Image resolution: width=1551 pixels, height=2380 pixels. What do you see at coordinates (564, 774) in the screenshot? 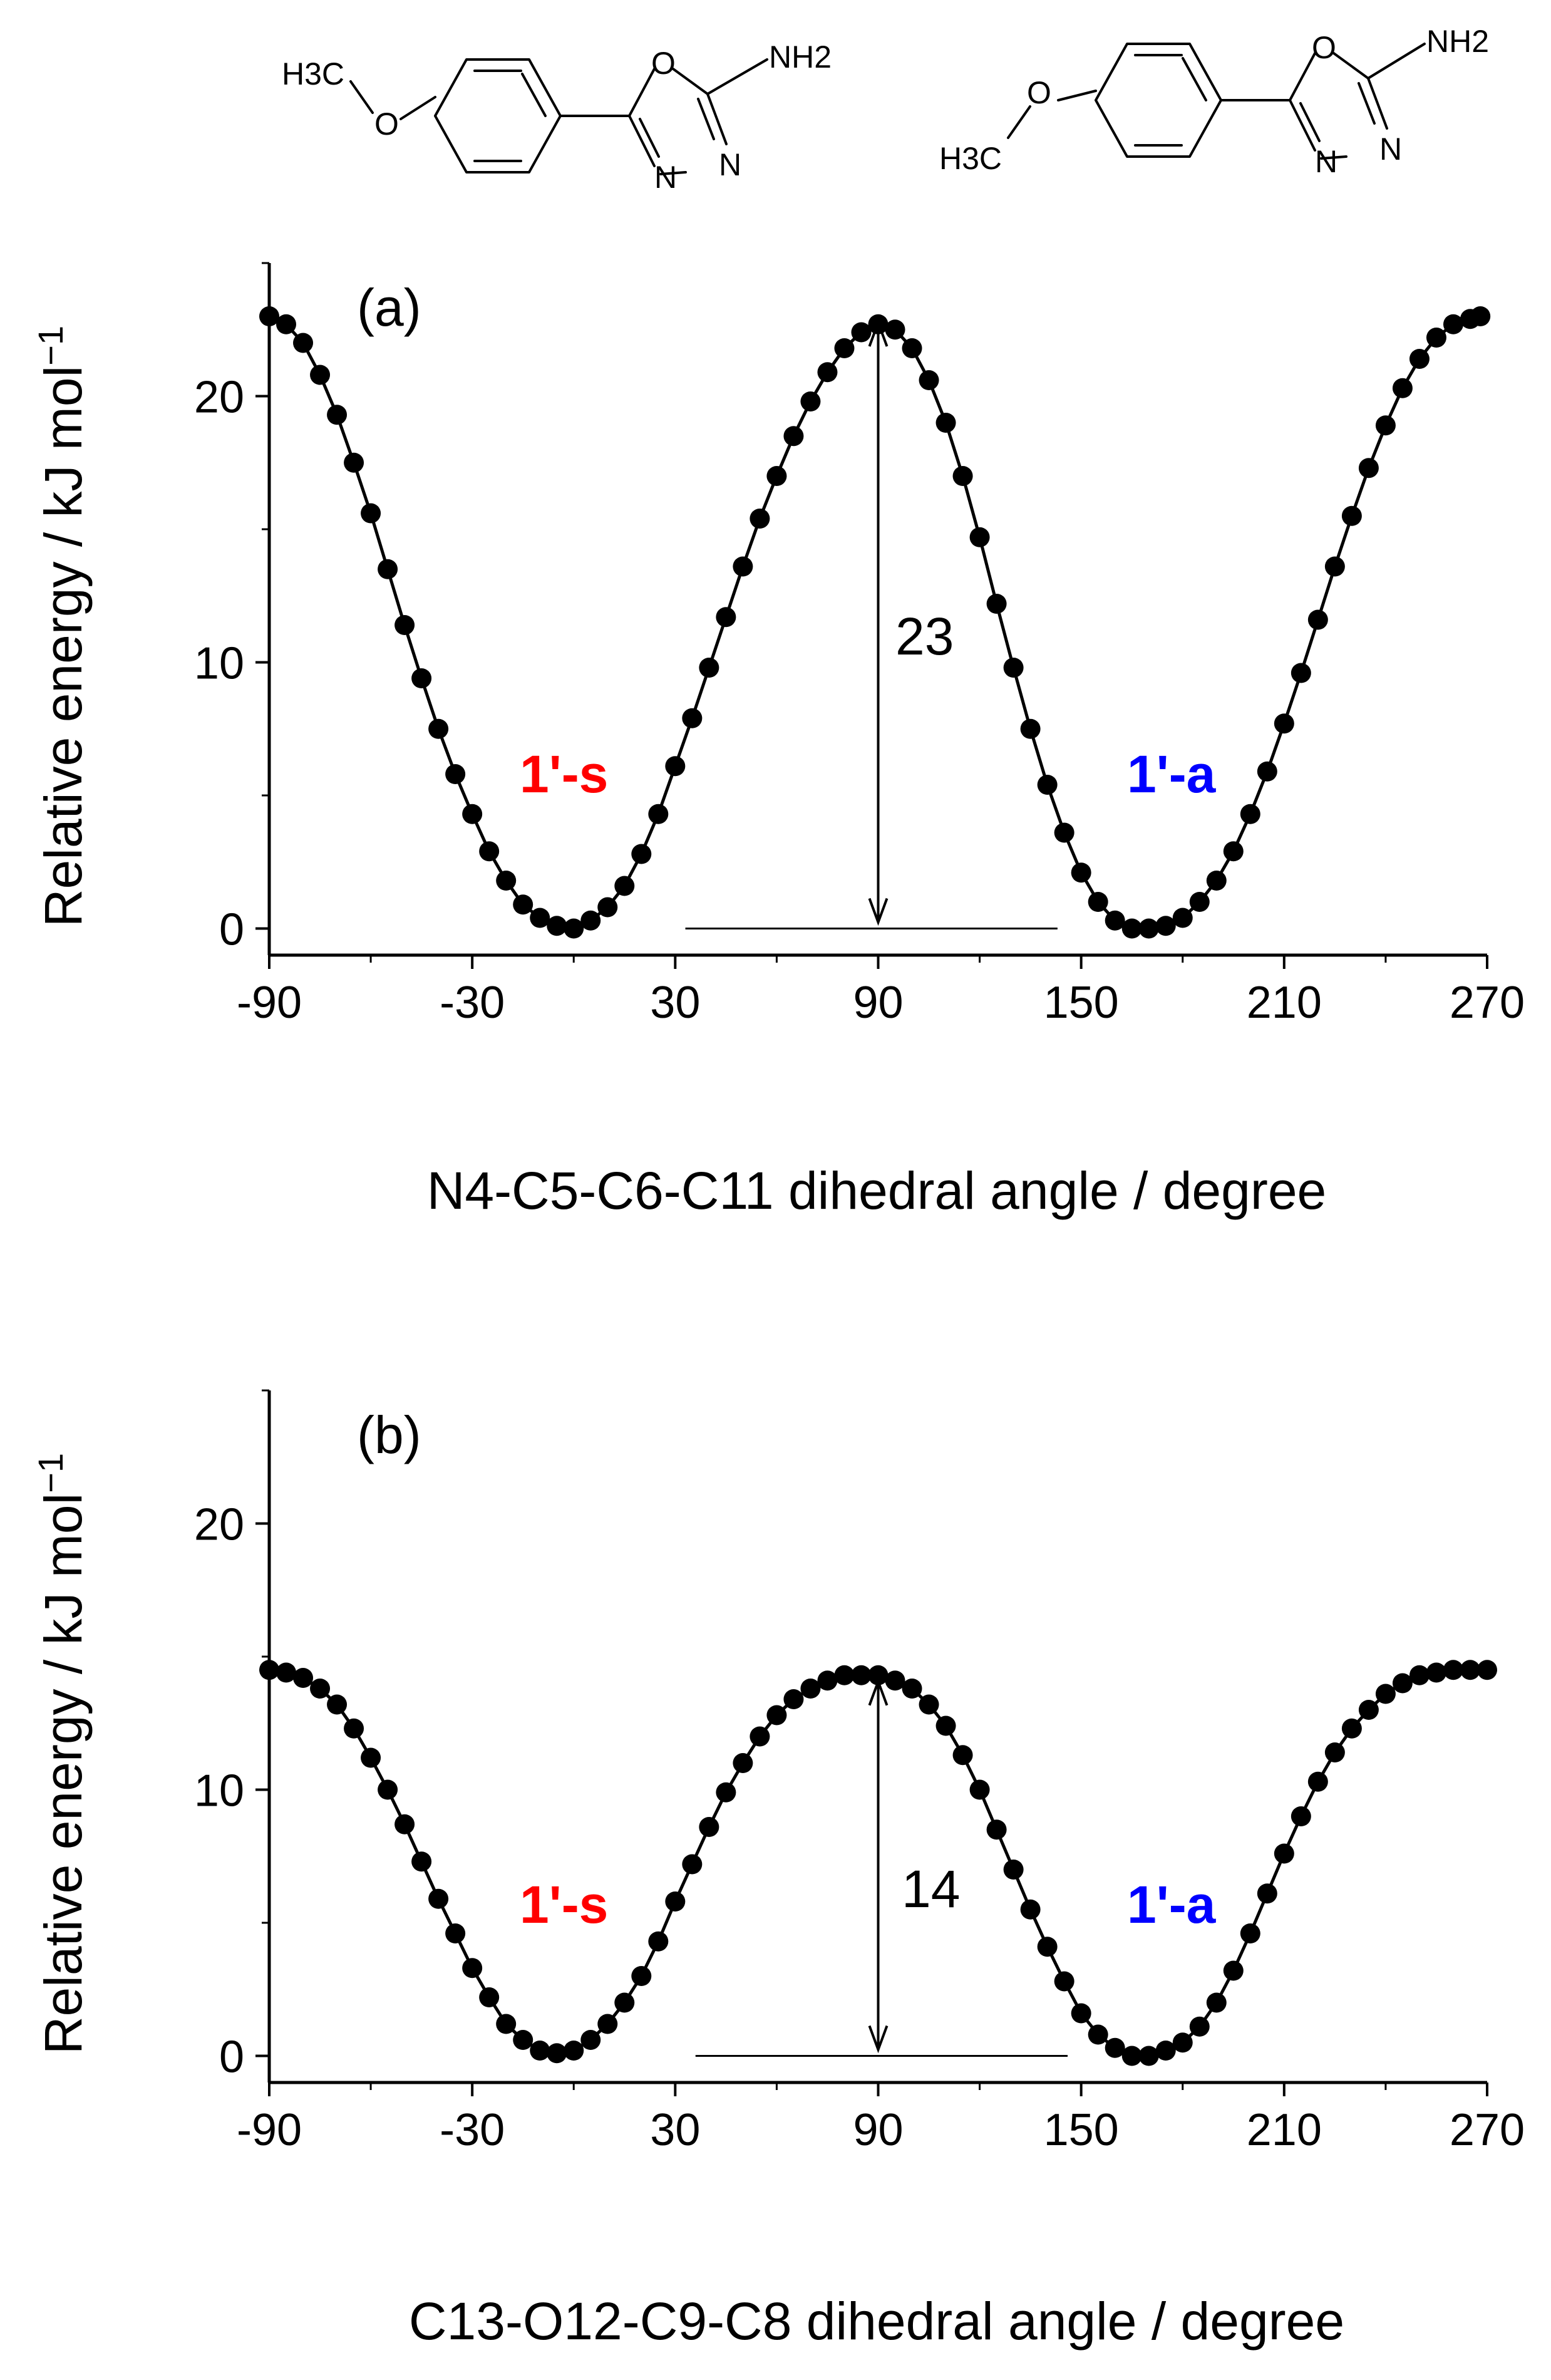
I see `syn-label-a: 1'-s` at bounding box center [564, 774].